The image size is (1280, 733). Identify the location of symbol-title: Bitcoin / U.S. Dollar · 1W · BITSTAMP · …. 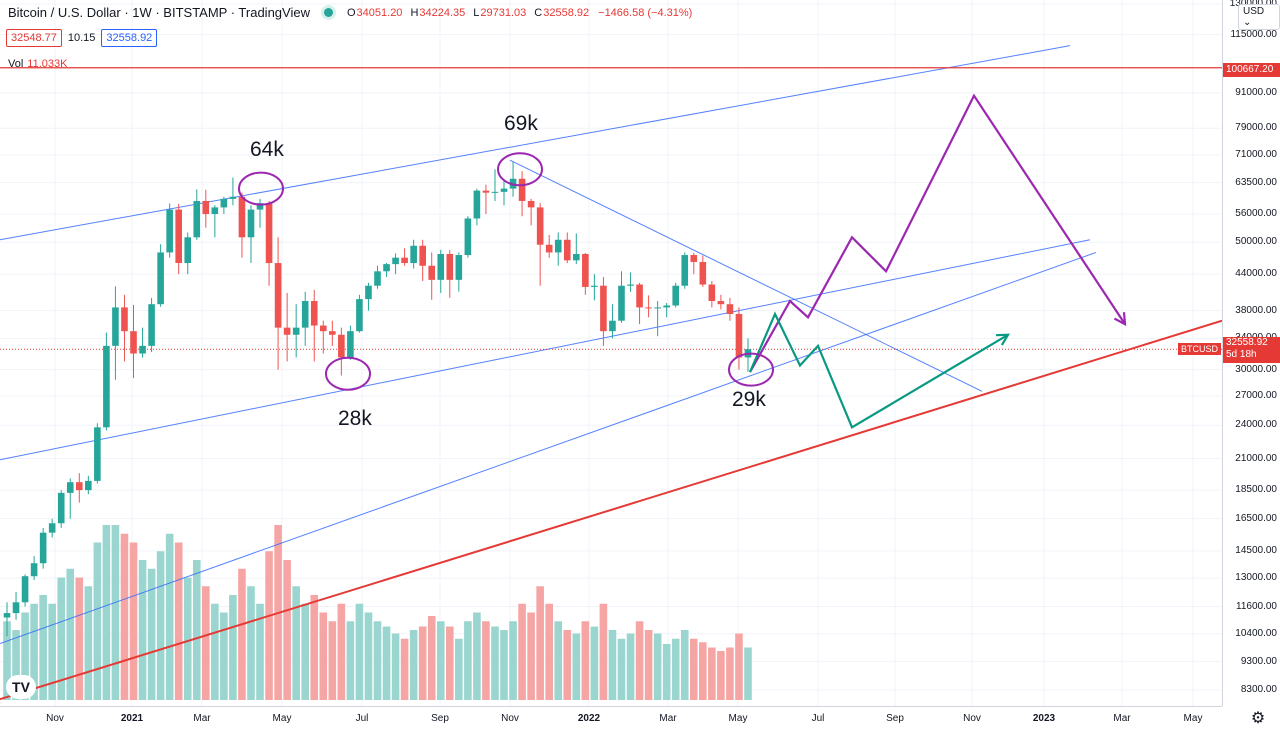
(159, 12).